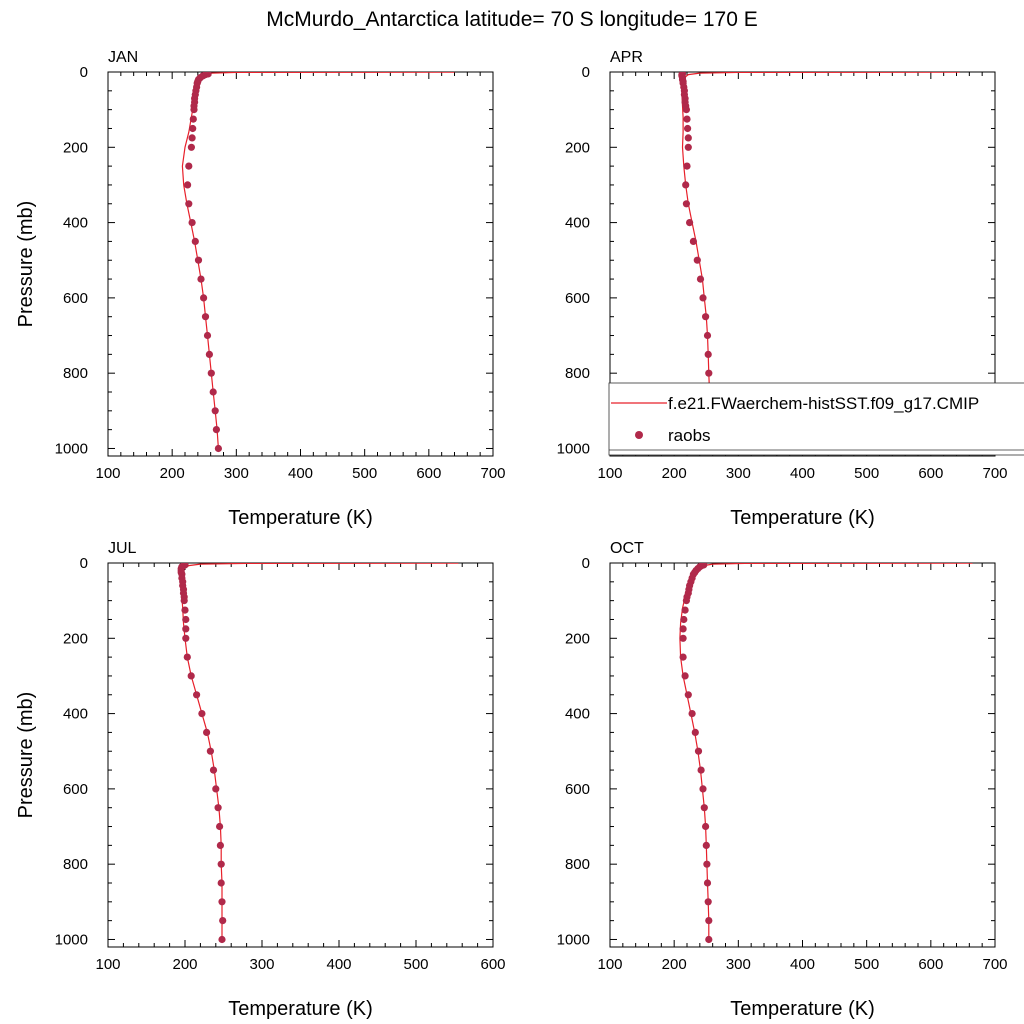 The height and width of the screenshot is (1024, 1024). What do you see at coordinates (364, 473) in the screenshot?
I see `x-tick-label: 500` at bounding box center [364, 473].